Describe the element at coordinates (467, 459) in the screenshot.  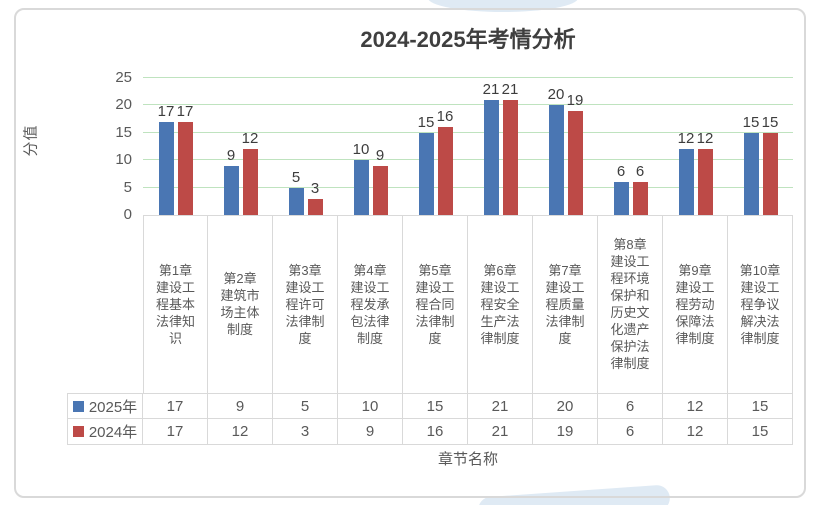
I see `x-axis-title: 章节名称` at that location.